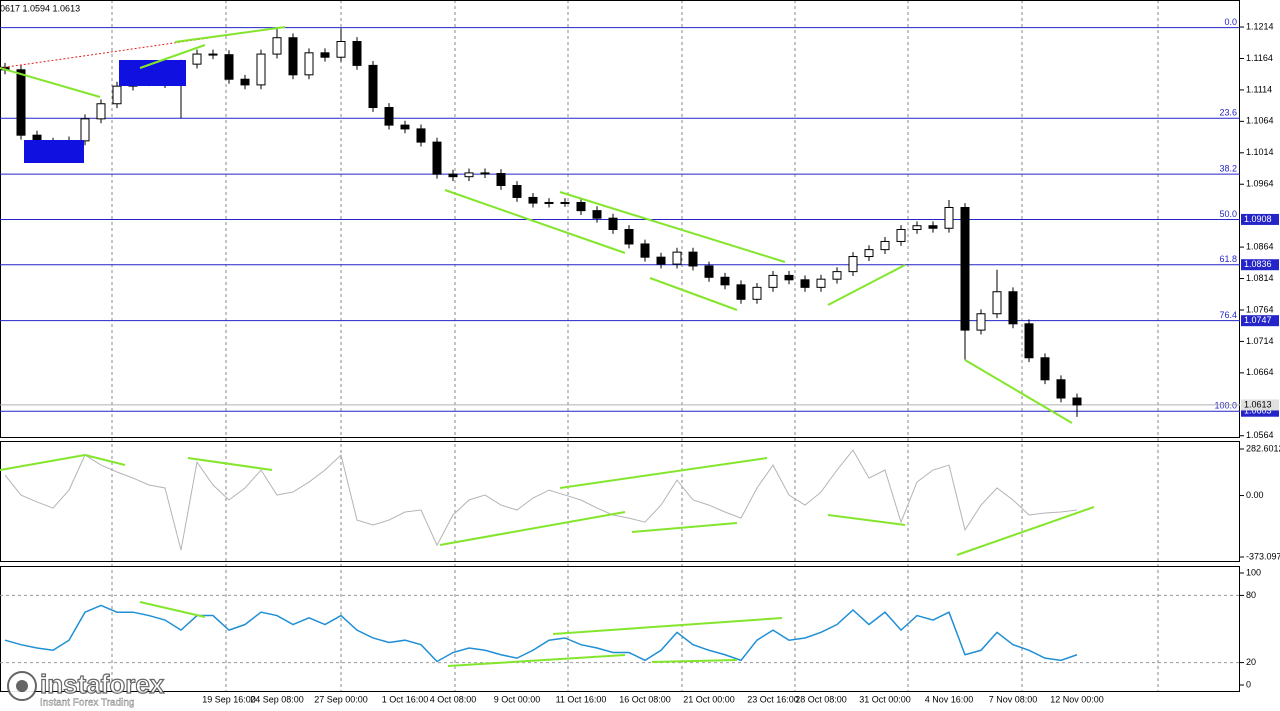  Describe the element at coordinates (40, 8) in the screenshot. I see `chart-title: 0617 1.0594 1.0613` at that location.